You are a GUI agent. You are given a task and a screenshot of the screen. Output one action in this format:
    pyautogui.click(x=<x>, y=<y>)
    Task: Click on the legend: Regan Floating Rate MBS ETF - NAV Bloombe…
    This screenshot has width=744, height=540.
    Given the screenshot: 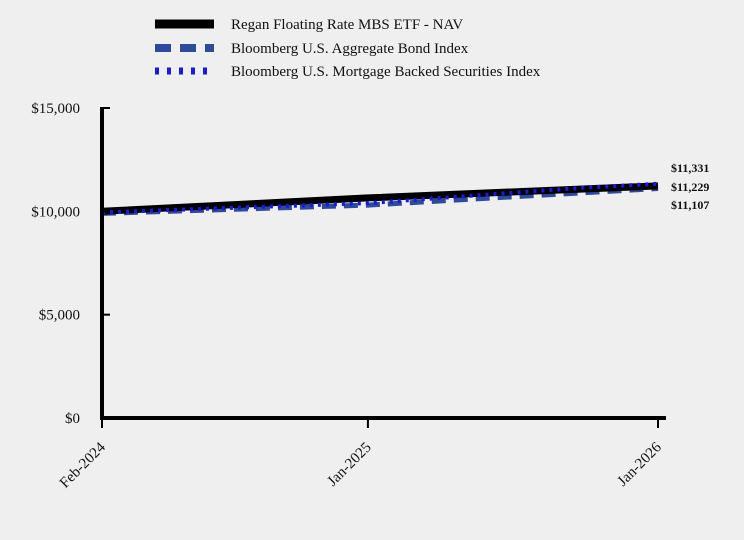 What is the action you would take?
    pyautogui.click(x=348, y=48)
    